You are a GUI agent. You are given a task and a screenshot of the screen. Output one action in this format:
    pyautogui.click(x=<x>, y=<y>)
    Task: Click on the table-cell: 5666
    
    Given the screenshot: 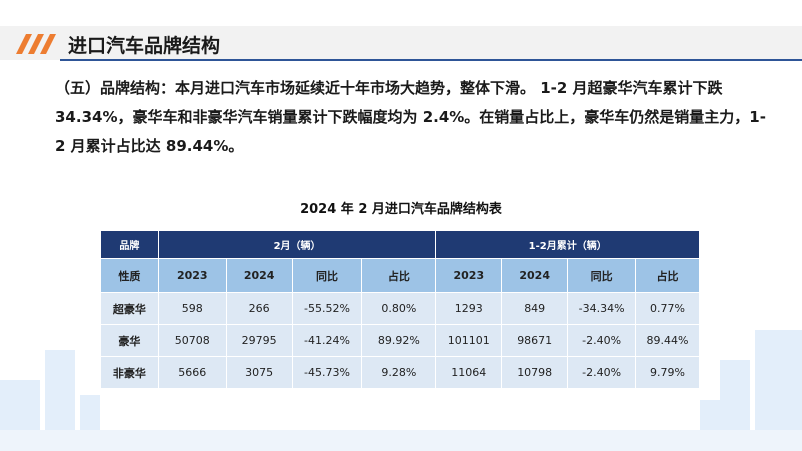 What is the action you would take?
    pyautogui.click(x=192, y=372)
    